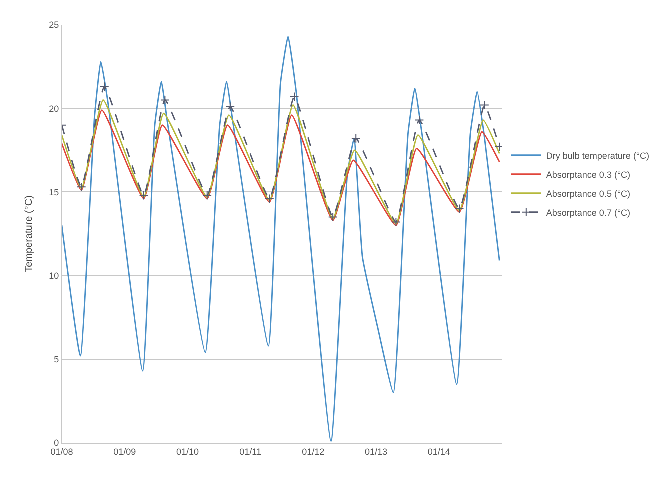 This screenshot has width=667, height=488. I want to click on x-tick-label: 01/13, so click(376, 451).